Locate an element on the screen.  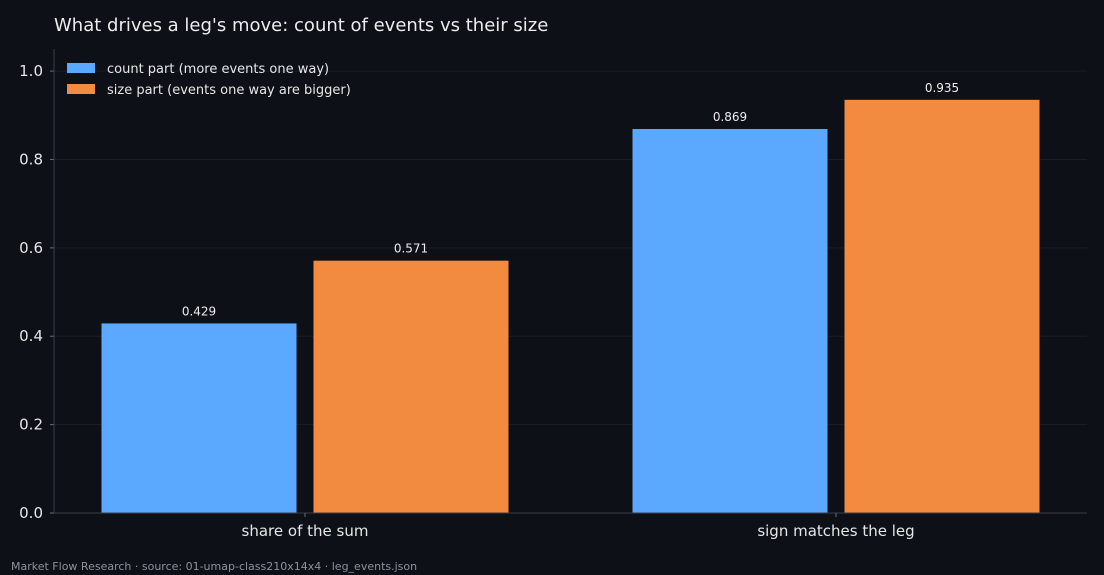
data-label: 0.571 is located at coordinates (411, 249).